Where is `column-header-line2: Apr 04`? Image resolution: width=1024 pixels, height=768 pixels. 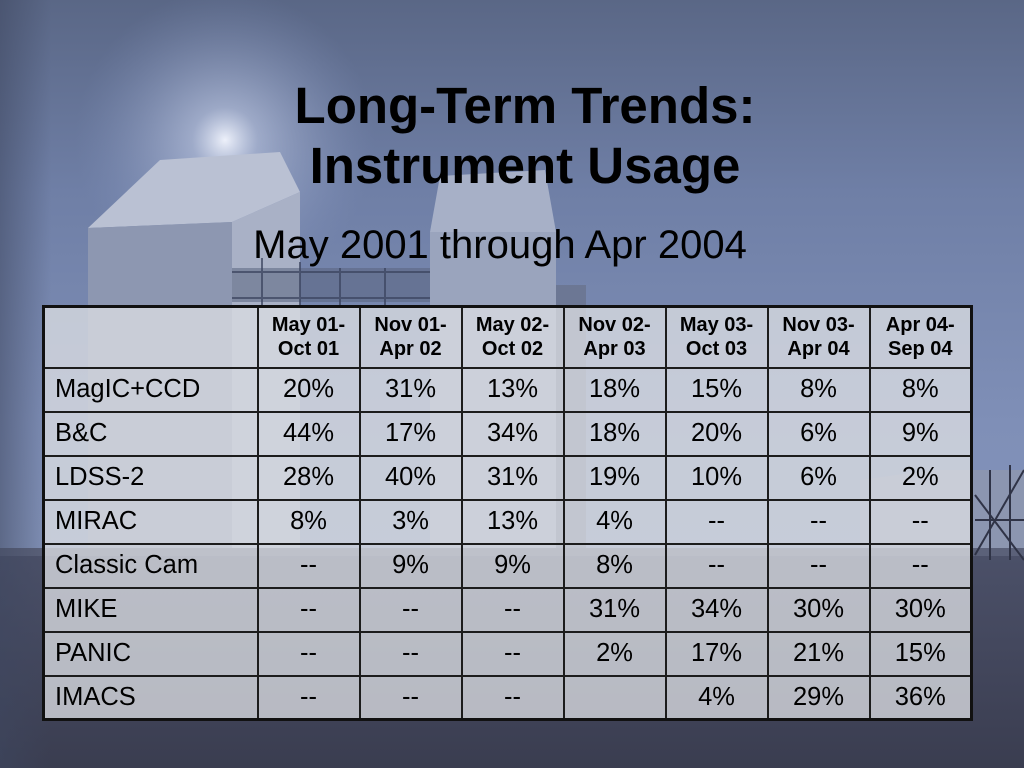
column-header-line2: Apr 04 is located at coordinates (818, 349).